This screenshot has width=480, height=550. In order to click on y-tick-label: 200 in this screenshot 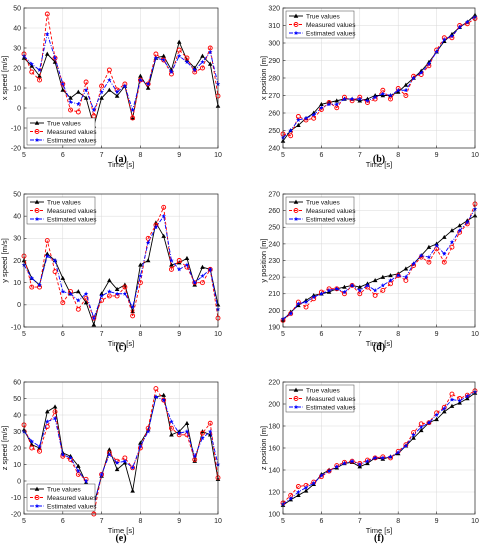, I will do `click(274, 404)`.